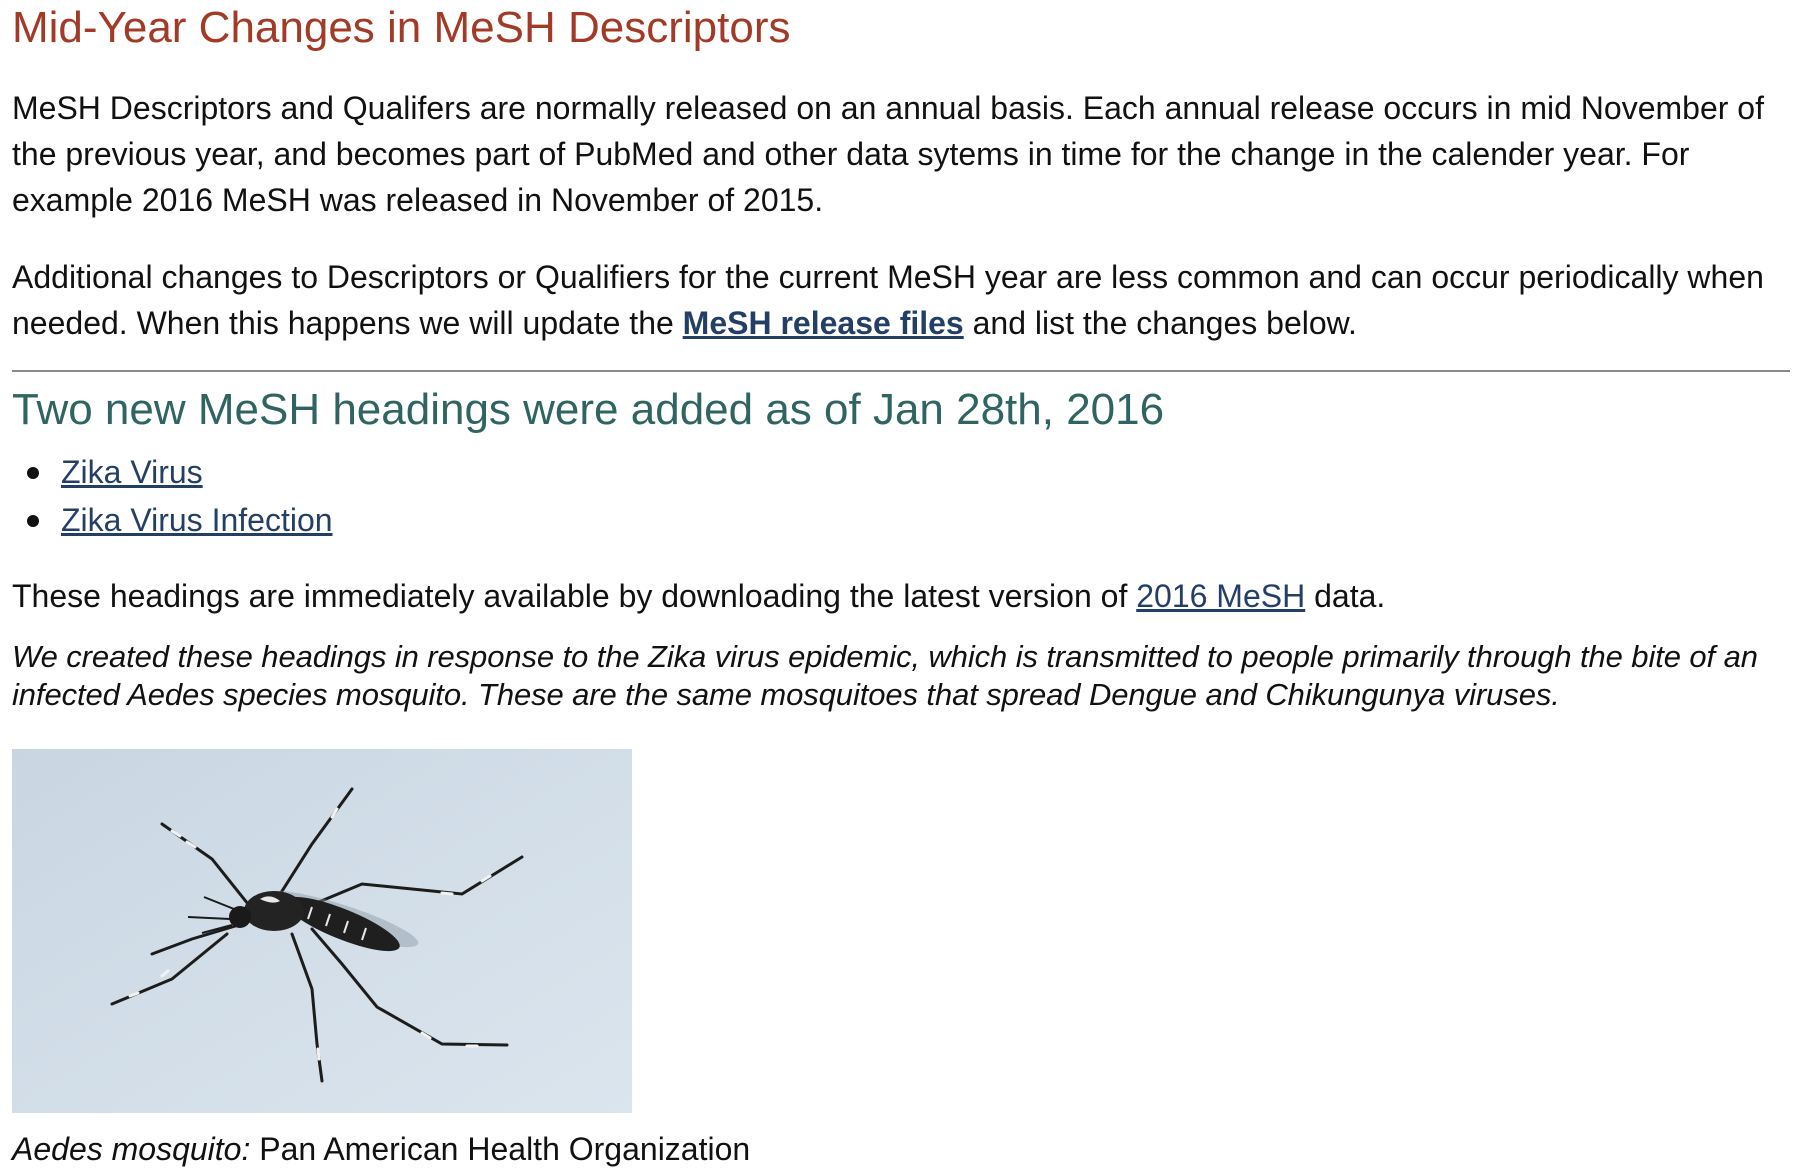  What do you see at coordinates (131, 1149) in the screenshot?
I see `caption-species: Aedes mosquito:` at bounding box center [131, 1149].